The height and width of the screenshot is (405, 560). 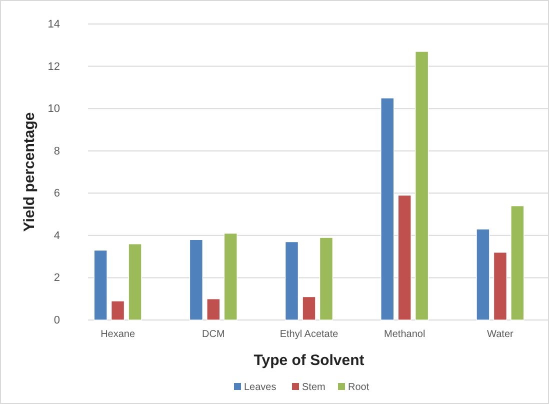 I want to click on legend-label: Stem, so click(x=314, y=387).